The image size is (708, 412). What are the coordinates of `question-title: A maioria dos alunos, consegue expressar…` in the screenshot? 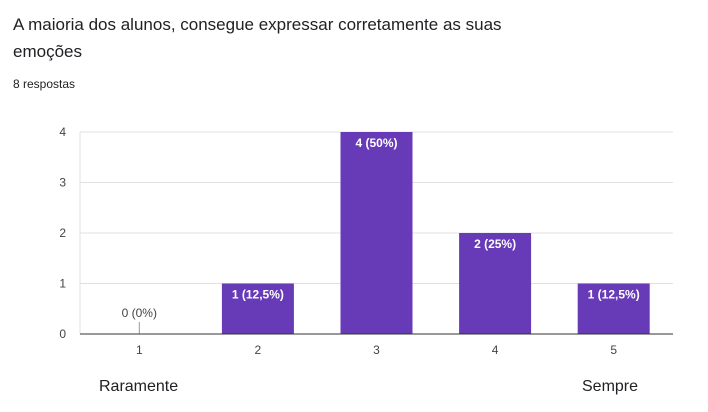 It's located at (257, 38).